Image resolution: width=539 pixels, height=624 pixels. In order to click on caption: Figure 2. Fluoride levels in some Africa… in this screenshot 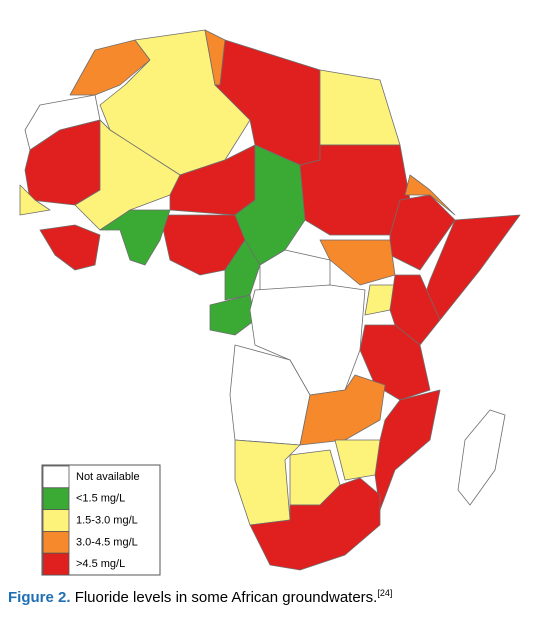, I will do `click(200, 597)`.